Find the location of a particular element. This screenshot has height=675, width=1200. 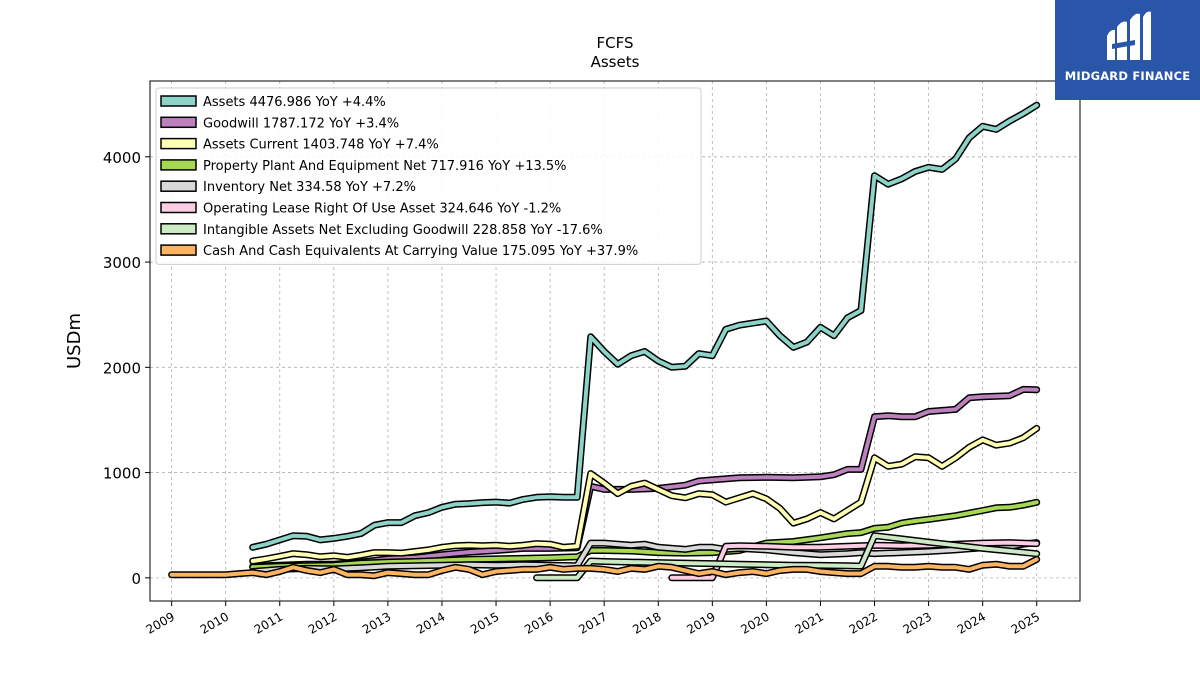

x-tick-label: 2013 is located at coordinates (376, 622).